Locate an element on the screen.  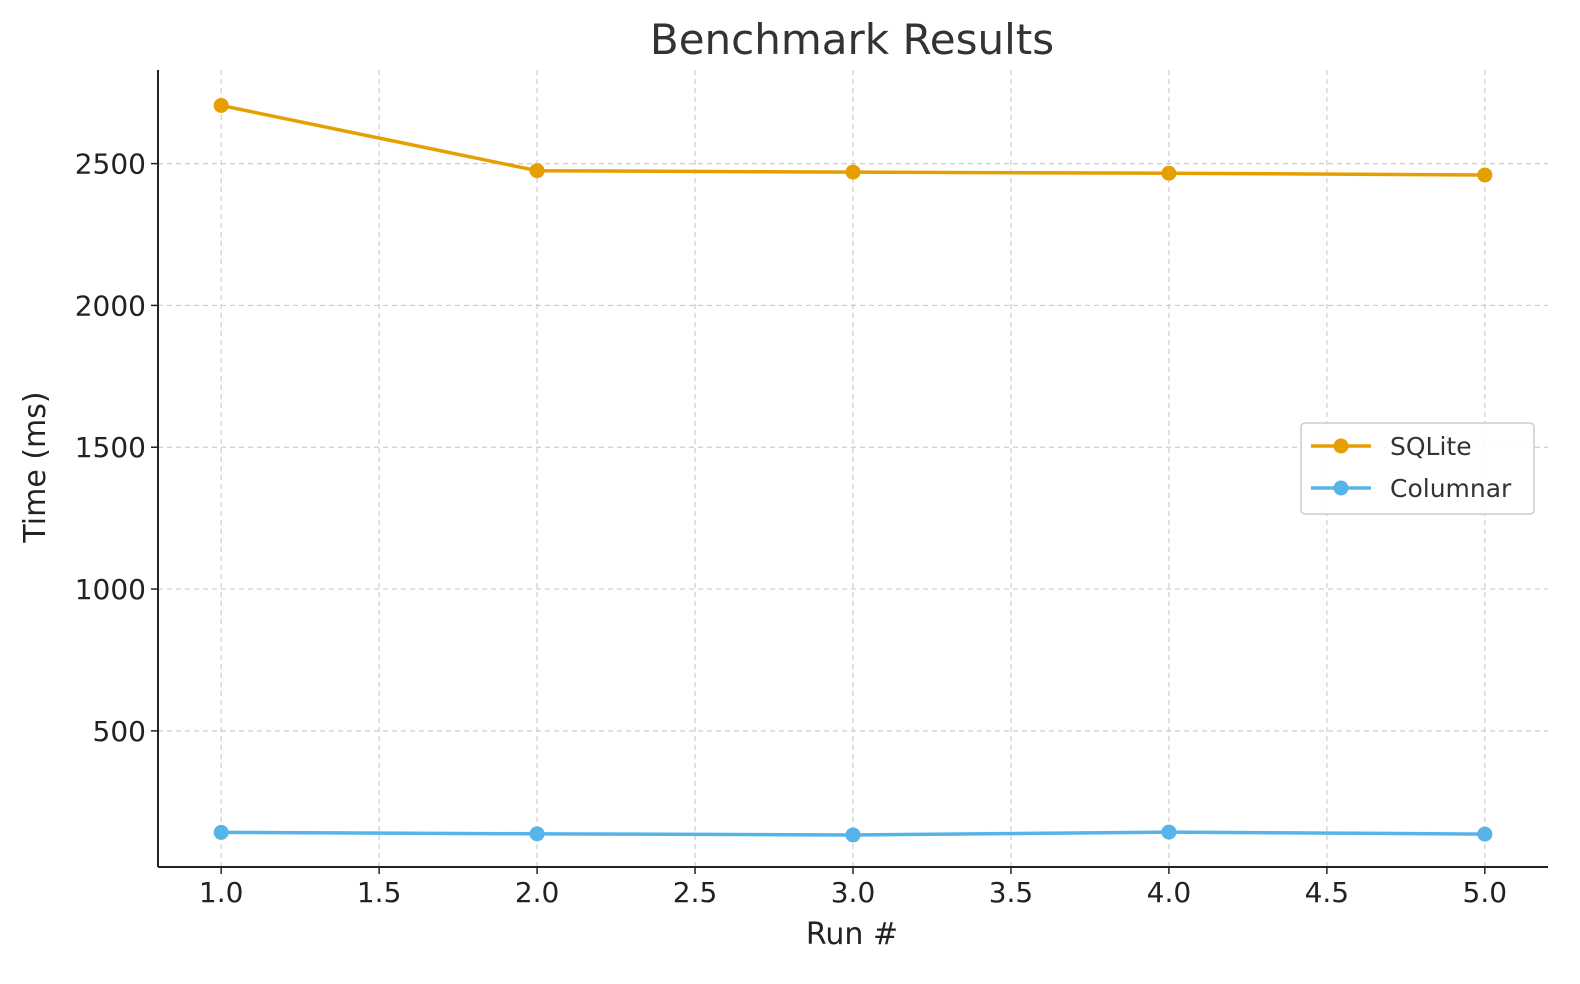
x-tick-label: 3.5 is located at coordinates (1011, 892).